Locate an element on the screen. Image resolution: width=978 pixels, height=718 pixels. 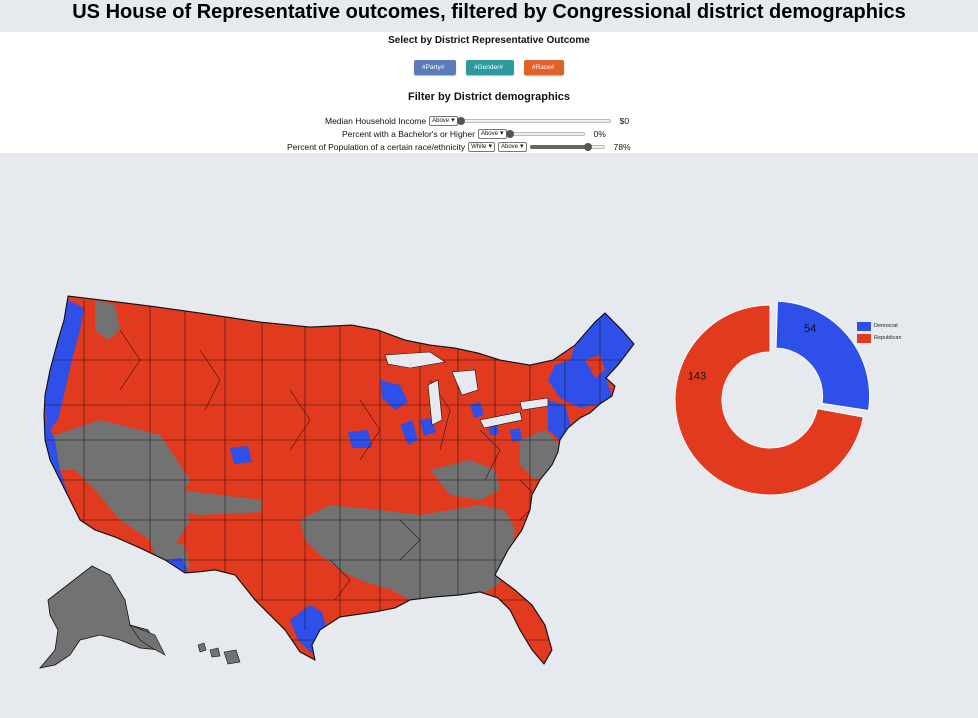
great-lakes is located at coordinates (466, 390).